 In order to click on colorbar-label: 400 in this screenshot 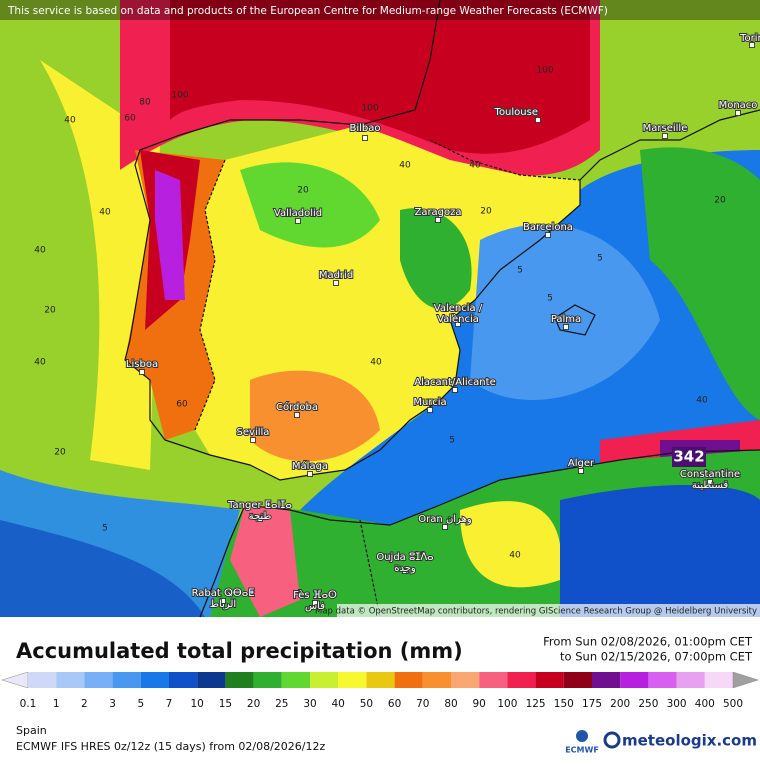, I will do `click(705, 704)`.